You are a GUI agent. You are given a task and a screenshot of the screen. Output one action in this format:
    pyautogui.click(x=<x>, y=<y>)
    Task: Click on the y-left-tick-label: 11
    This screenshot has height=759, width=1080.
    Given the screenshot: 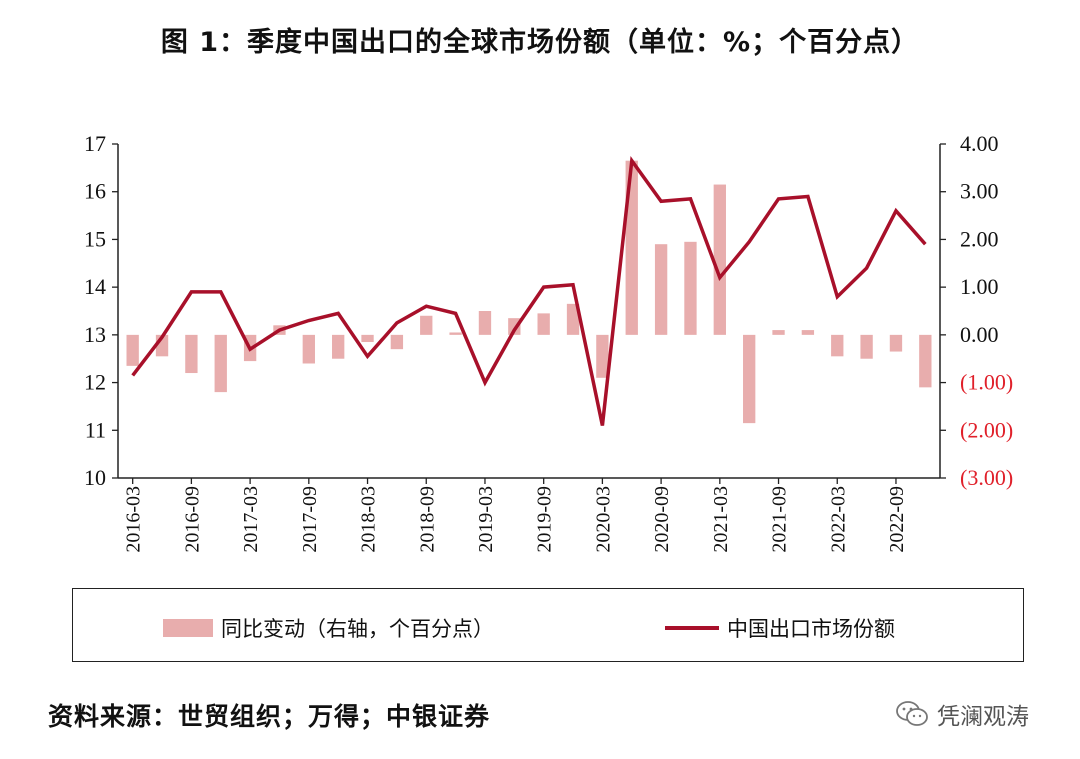 What is the action you would take?
    pyautogui.click(x=95, y=429)
    